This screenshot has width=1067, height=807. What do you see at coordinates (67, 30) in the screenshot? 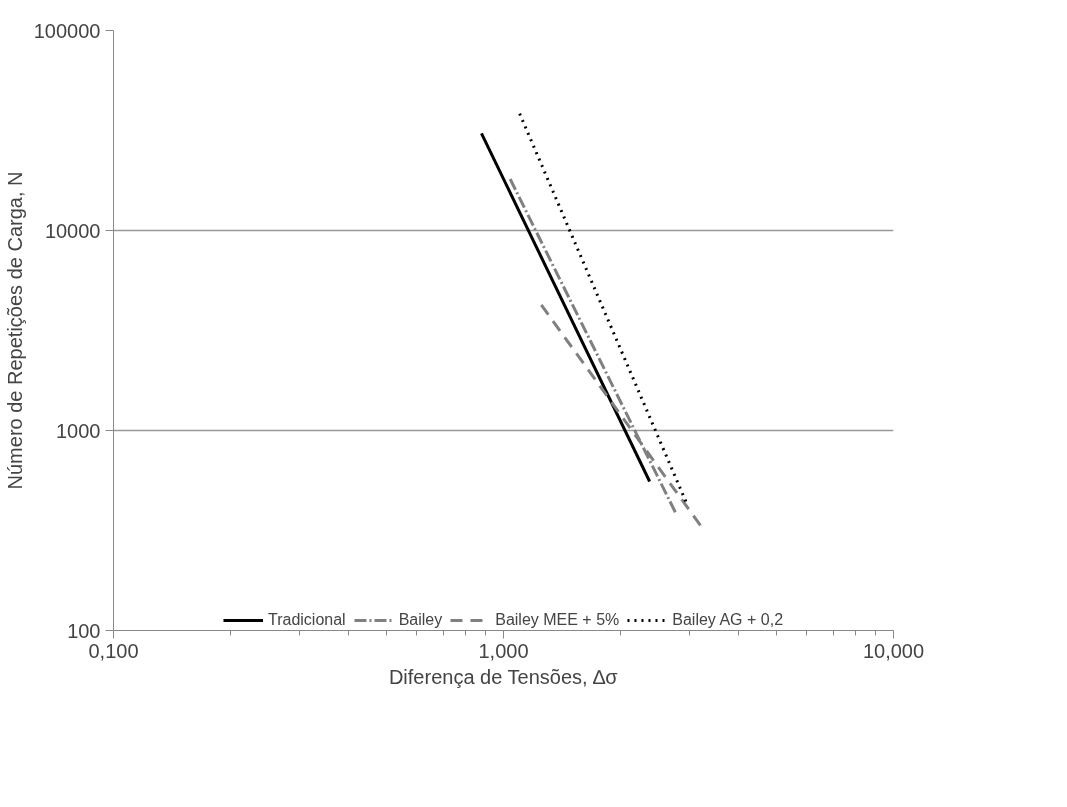
I see `y-tick-label: 100000` at bounding box center [67, 30].